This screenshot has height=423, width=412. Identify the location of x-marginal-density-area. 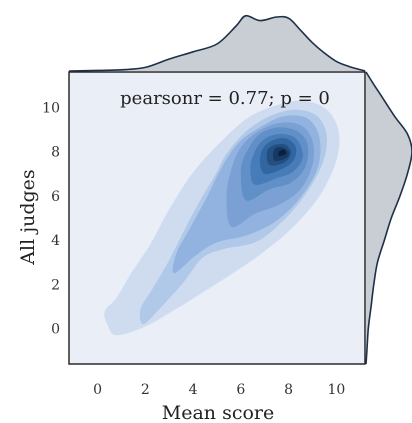
(217, 43).